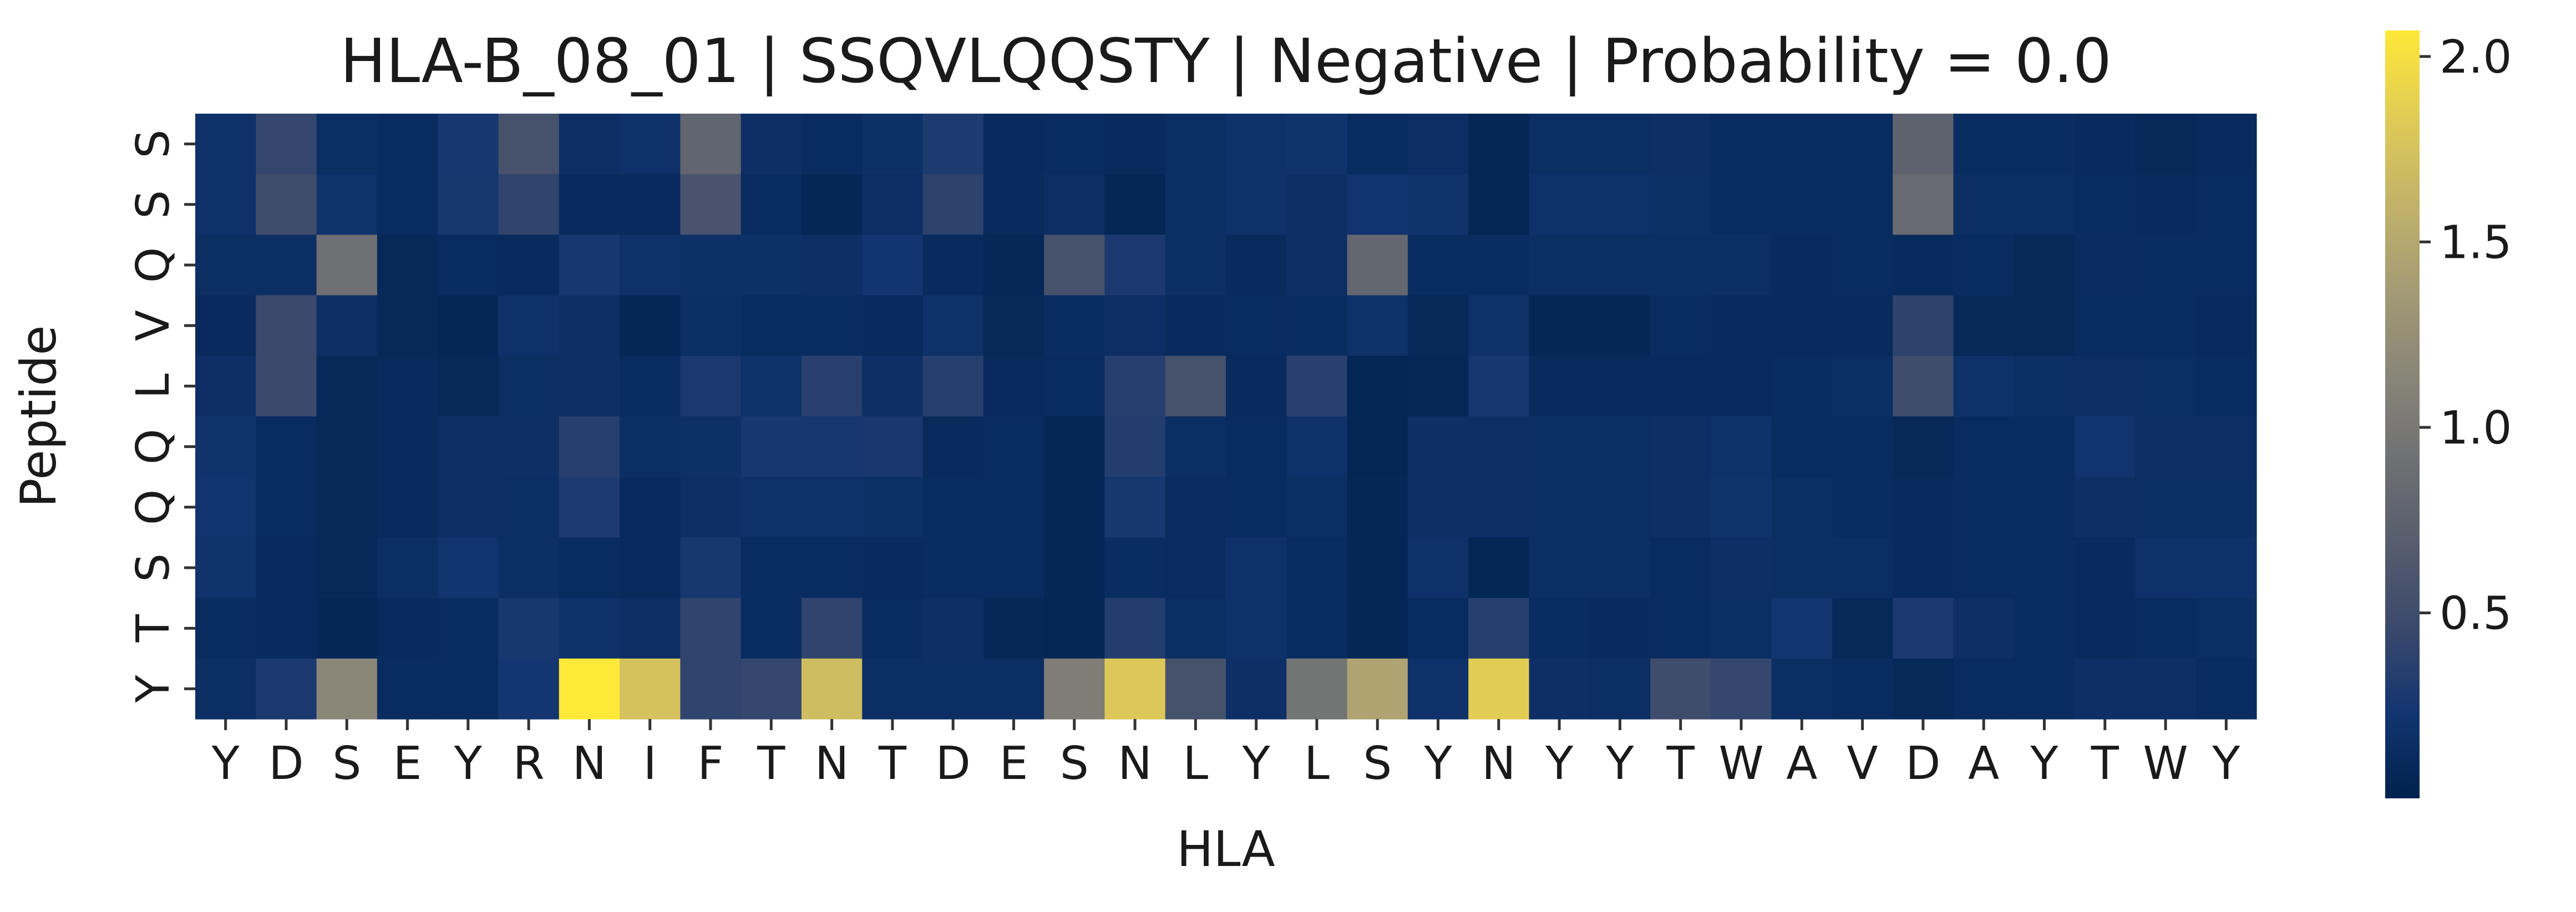 This screenshot has height=912, width=2576. Describe the element at coordinates (225, 763) in the screenshot. I see `x-tick-label: Y` at that location.